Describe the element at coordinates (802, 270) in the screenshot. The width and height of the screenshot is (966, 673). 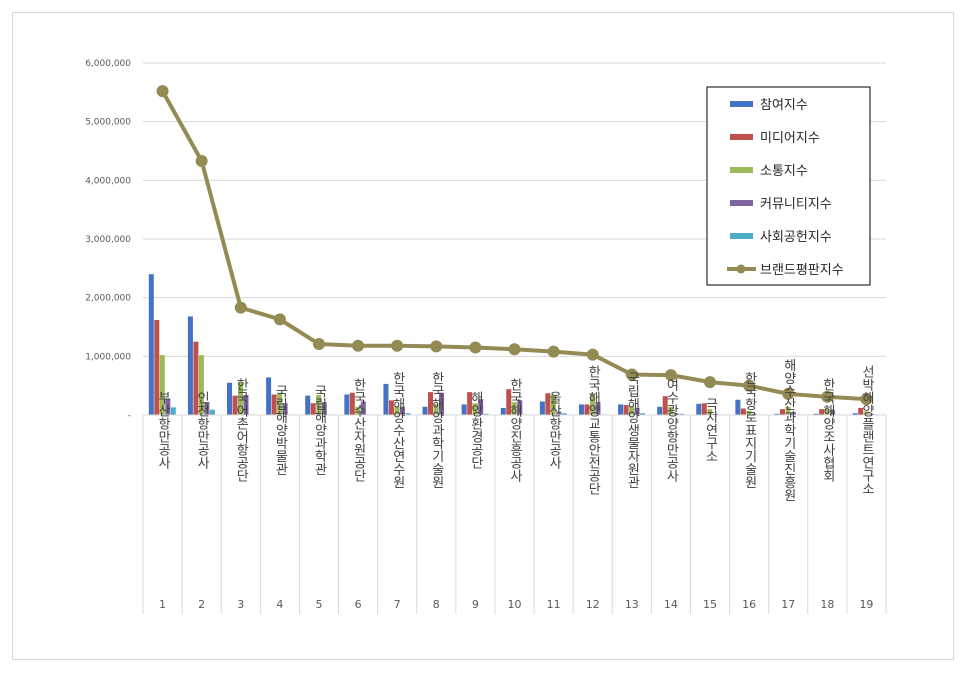
I see `legend-label: 브랜드평판지수` at that location.